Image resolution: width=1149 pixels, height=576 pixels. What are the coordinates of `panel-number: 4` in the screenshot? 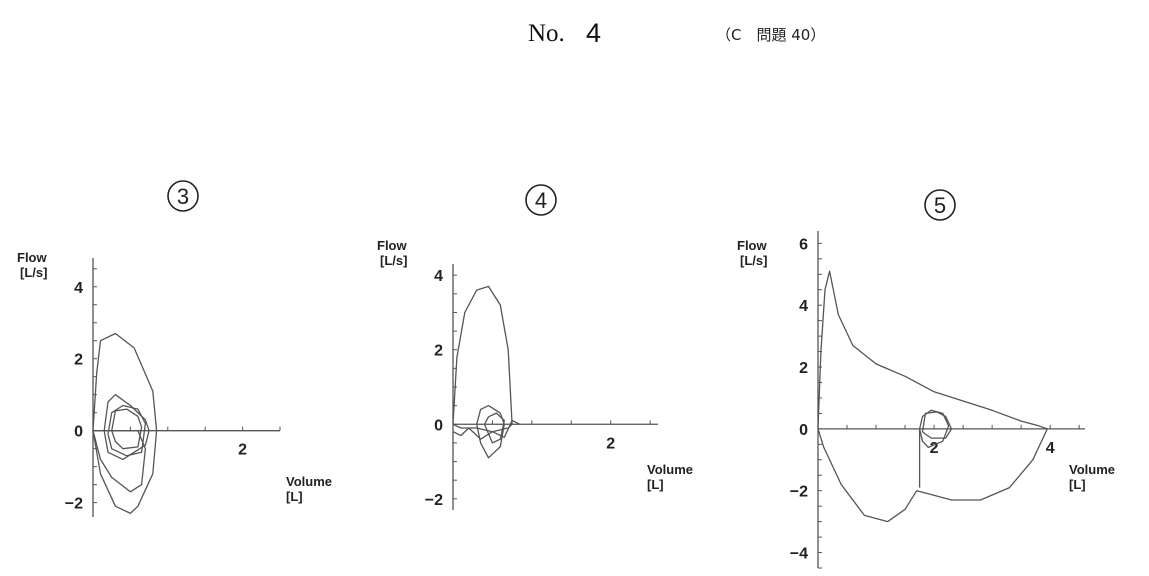 It's located at (541, 200).